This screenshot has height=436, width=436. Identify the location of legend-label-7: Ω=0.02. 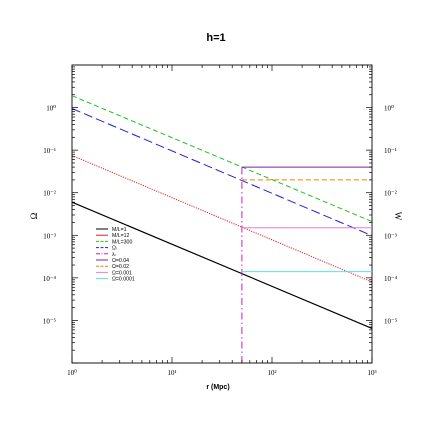
(120, 267).